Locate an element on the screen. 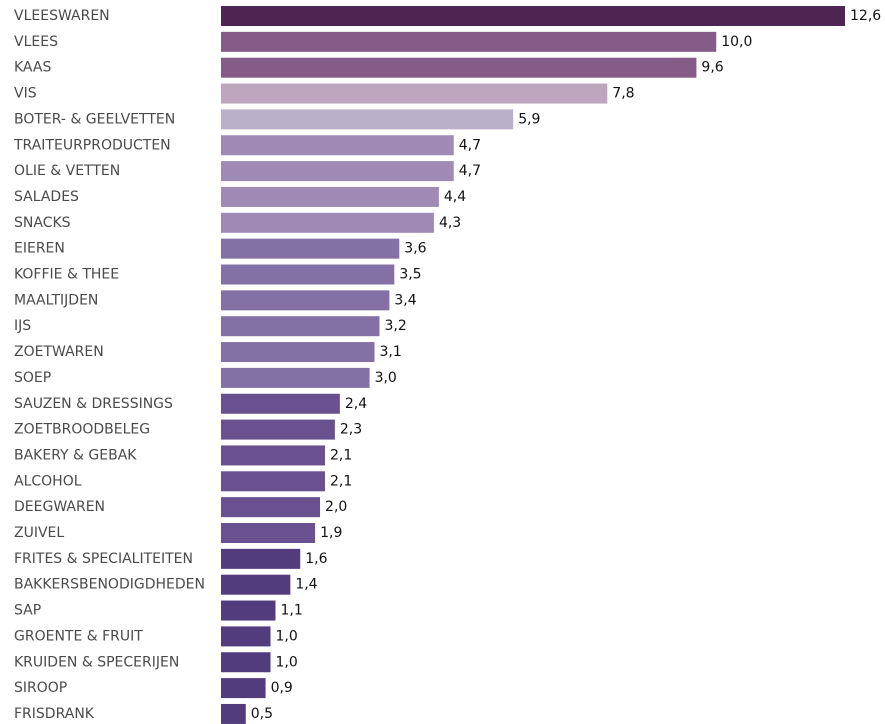  category-label-25: KRUIDEN & SPECERIJEN is located at coordinates (96, 662).